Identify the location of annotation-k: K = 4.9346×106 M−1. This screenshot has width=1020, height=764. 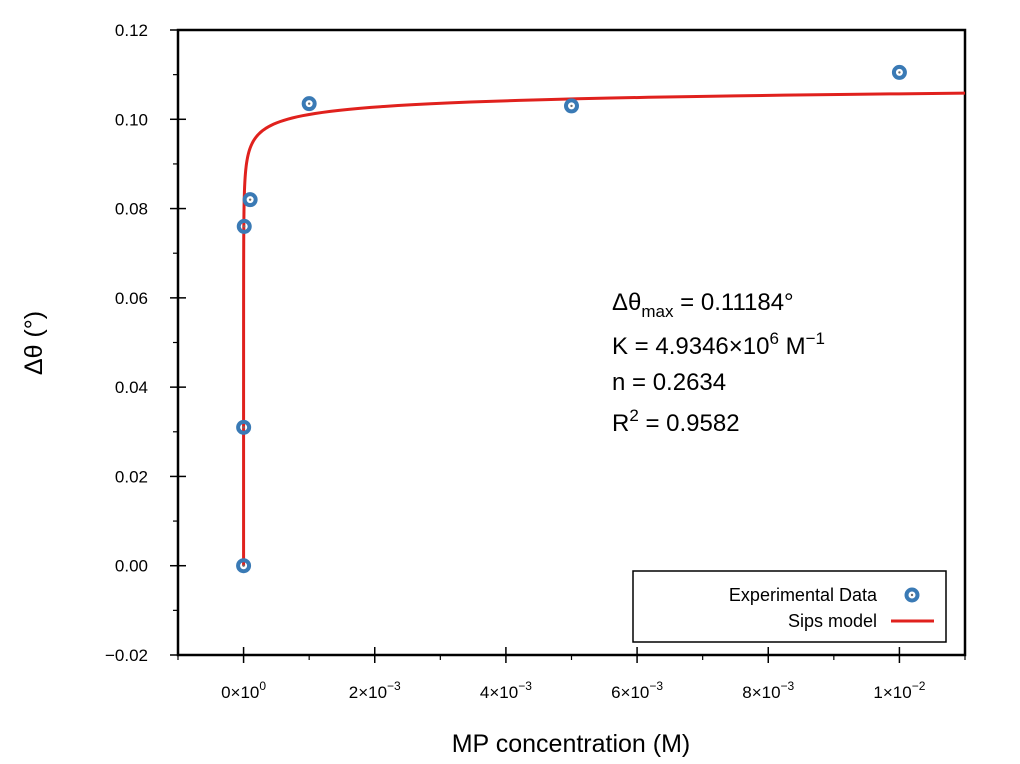
(718, 344).